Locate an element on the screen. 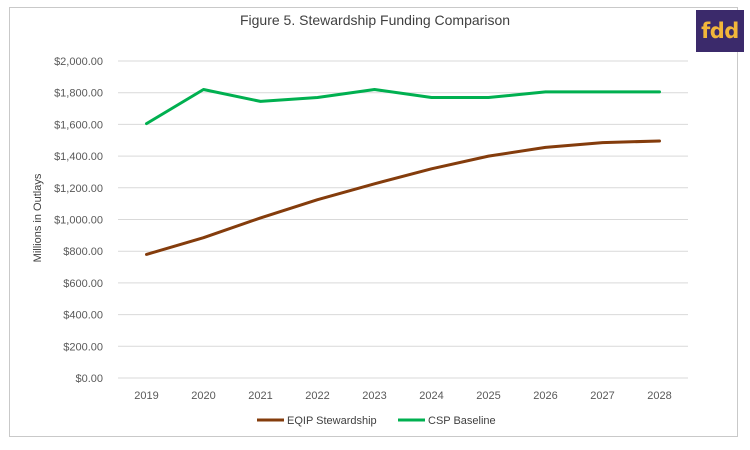  y-tick-label: $1,000.00 is located at coordinates (78, 221).